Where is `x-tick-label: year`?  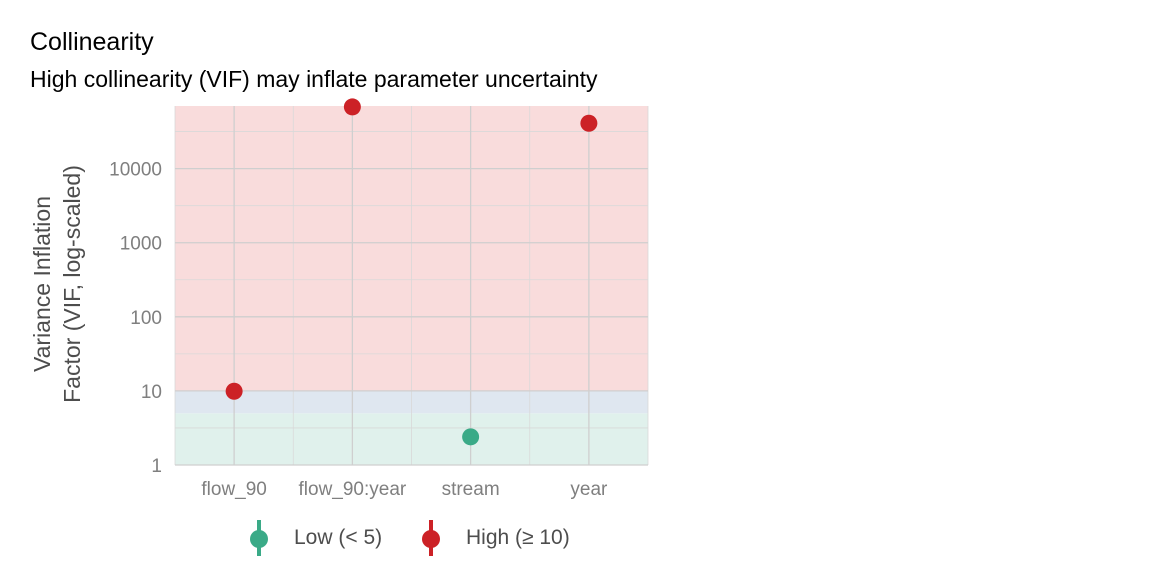 x-tick-label: year is located at coordinates (589, 489).